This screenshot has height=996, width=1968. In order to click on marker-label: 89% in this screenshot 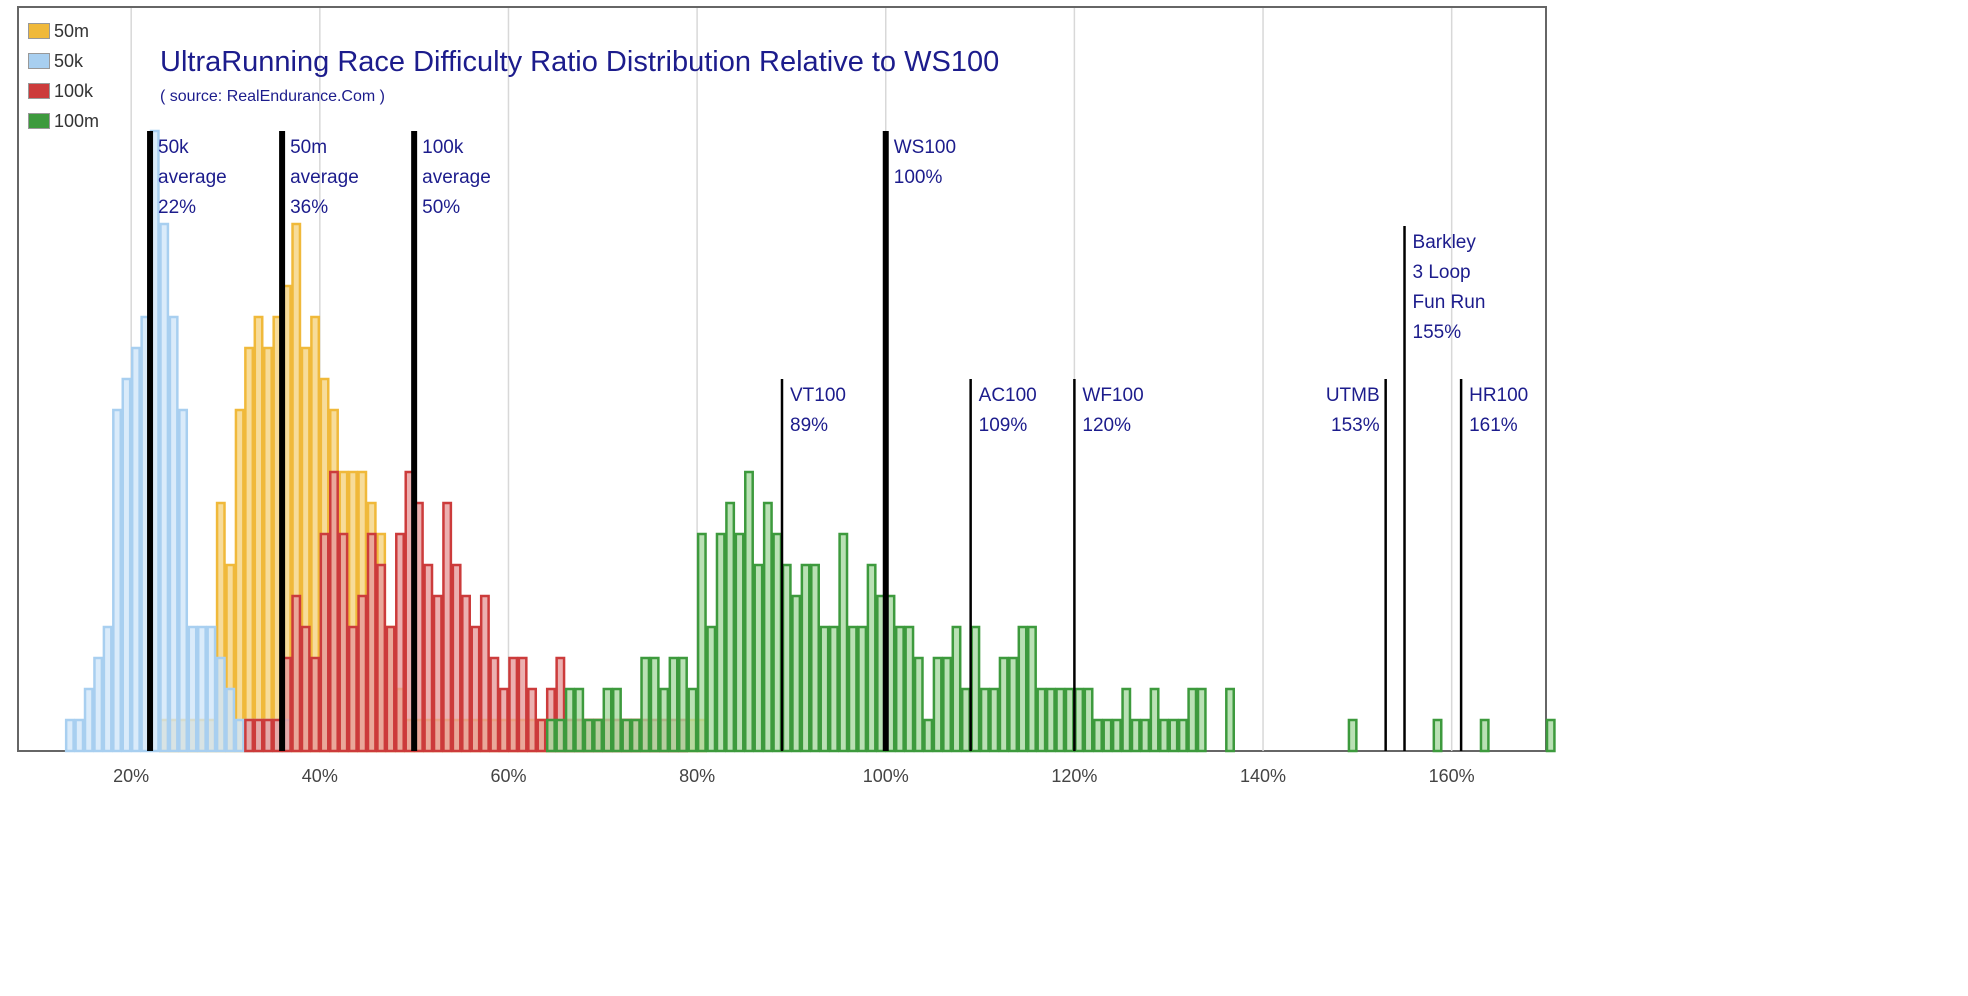, I will do `click(809, 425)`.